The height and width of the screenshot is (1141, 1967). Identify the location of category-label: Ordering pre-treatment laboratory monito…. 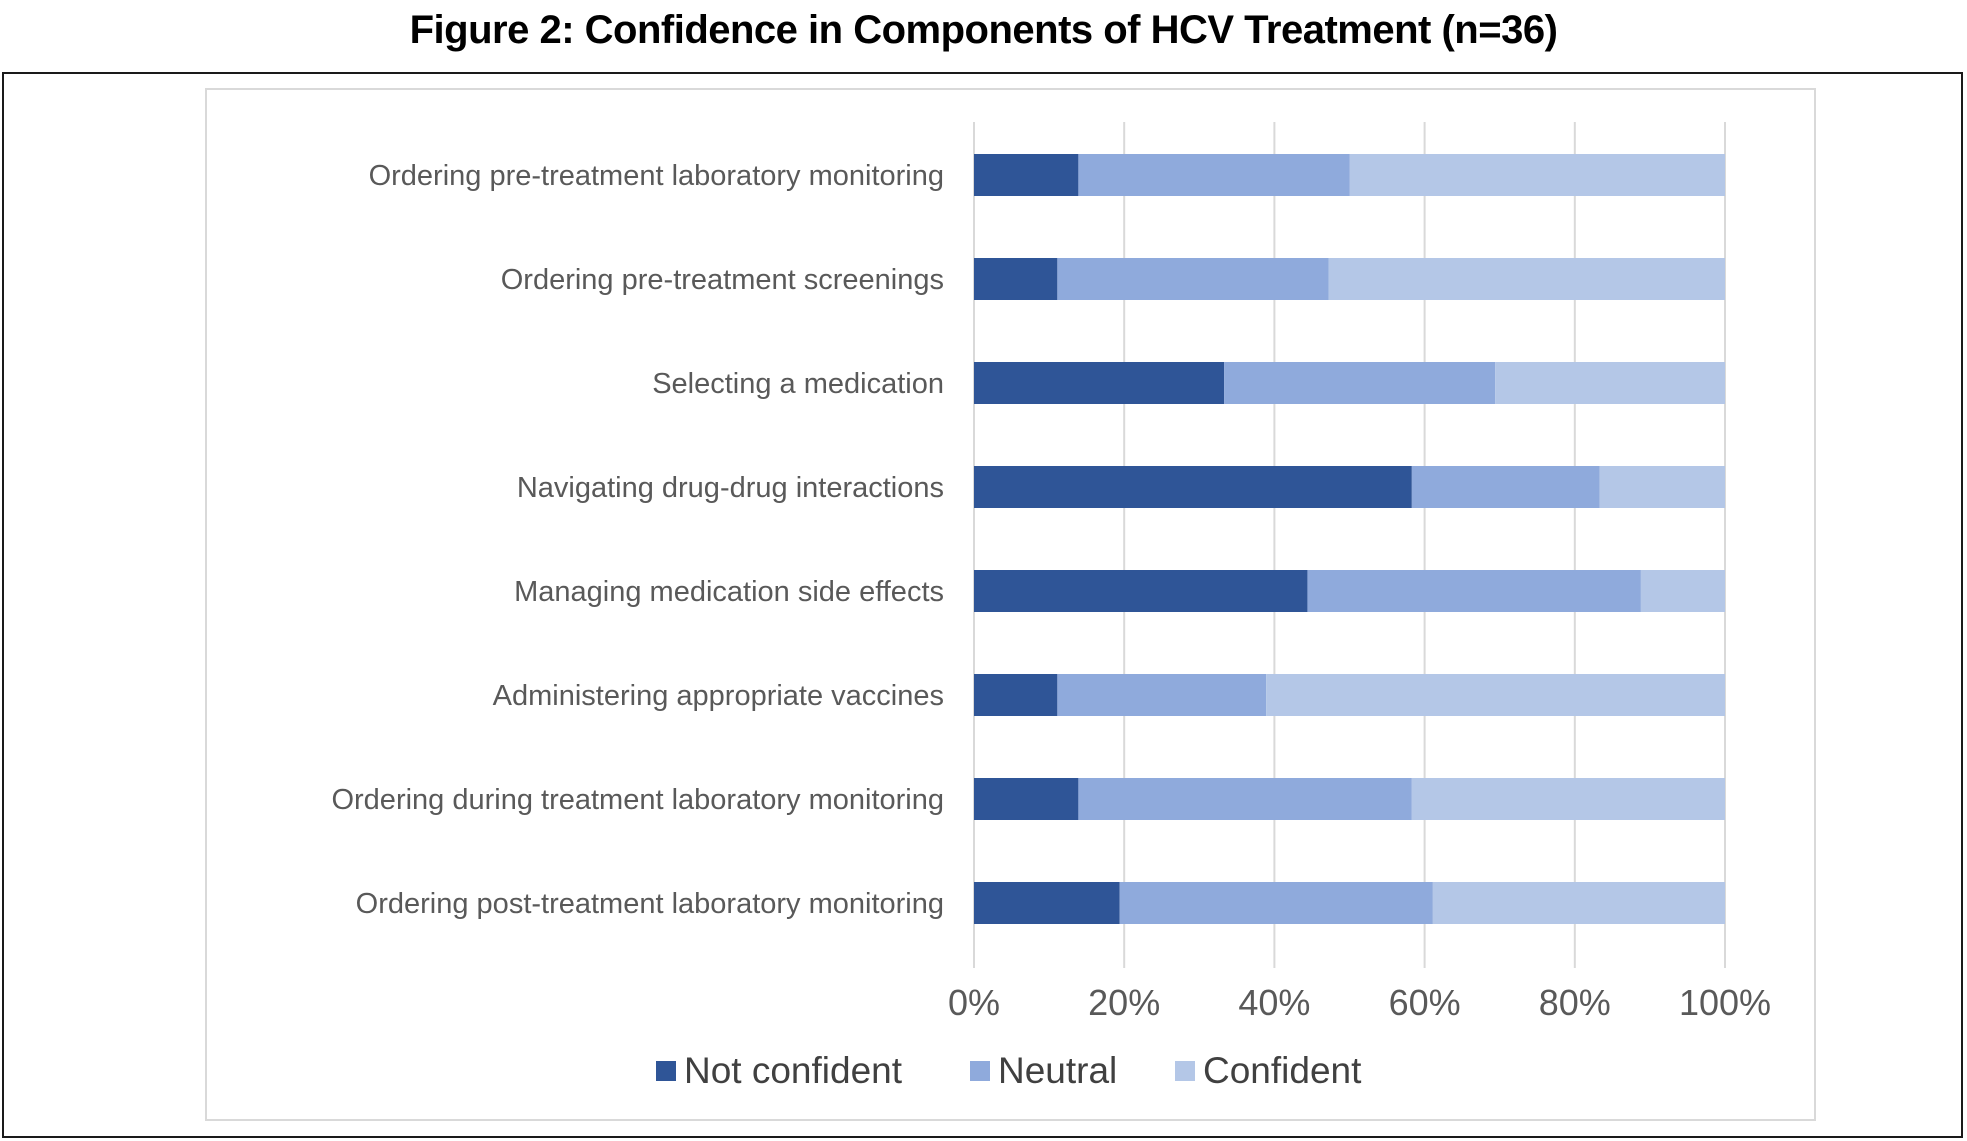
(656, 176).